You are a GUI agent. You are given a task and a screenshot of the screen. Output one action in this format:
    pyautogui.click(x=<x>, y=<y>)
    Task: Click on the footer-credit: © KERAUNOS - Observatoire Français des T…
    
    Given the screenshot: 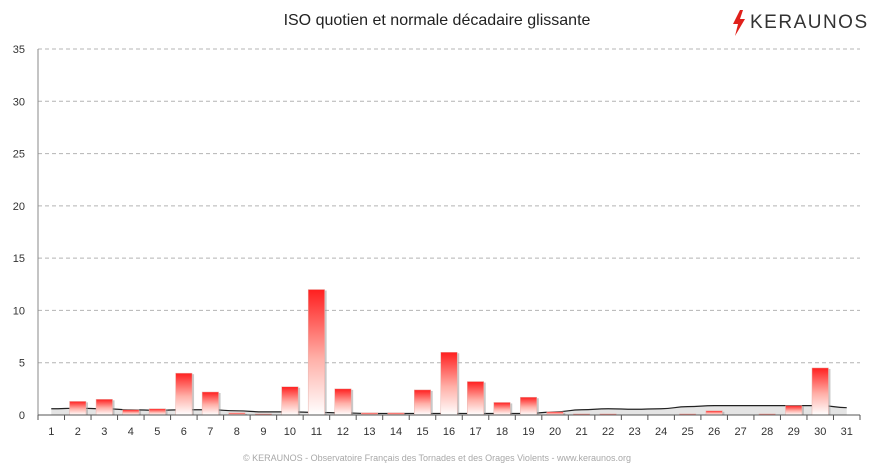 What is the action you would take?
    pyautogui.click(x=437, y=458)
    